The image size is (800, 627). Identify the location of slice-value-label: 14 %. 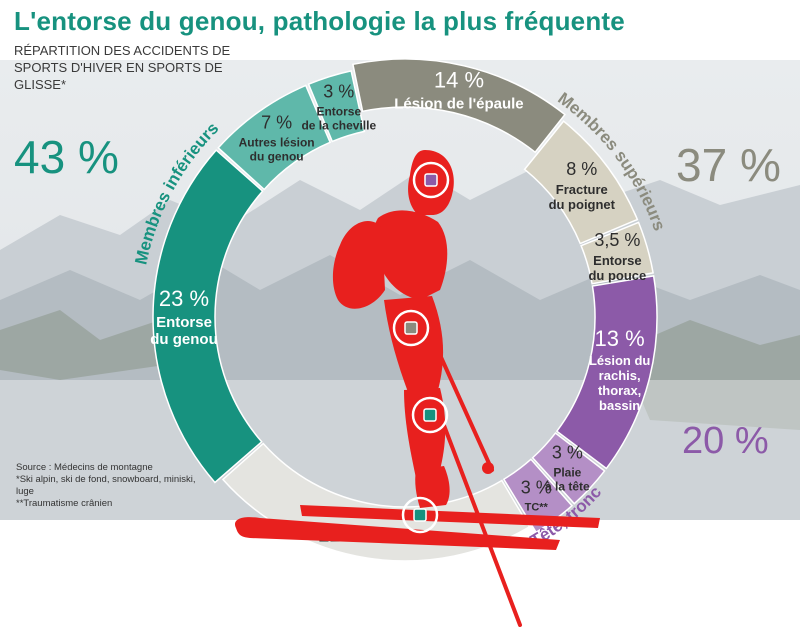
(459, 79).